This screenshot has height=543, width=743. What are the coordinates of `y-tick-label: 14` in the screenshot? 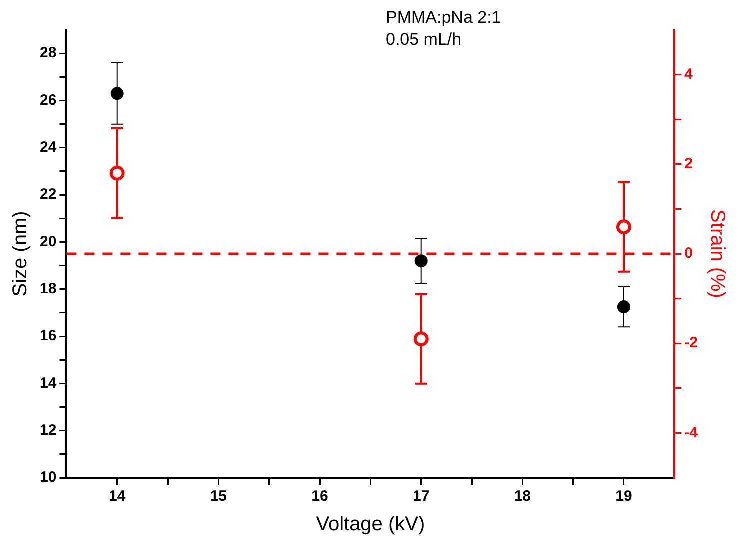 It's located at (49, 383).